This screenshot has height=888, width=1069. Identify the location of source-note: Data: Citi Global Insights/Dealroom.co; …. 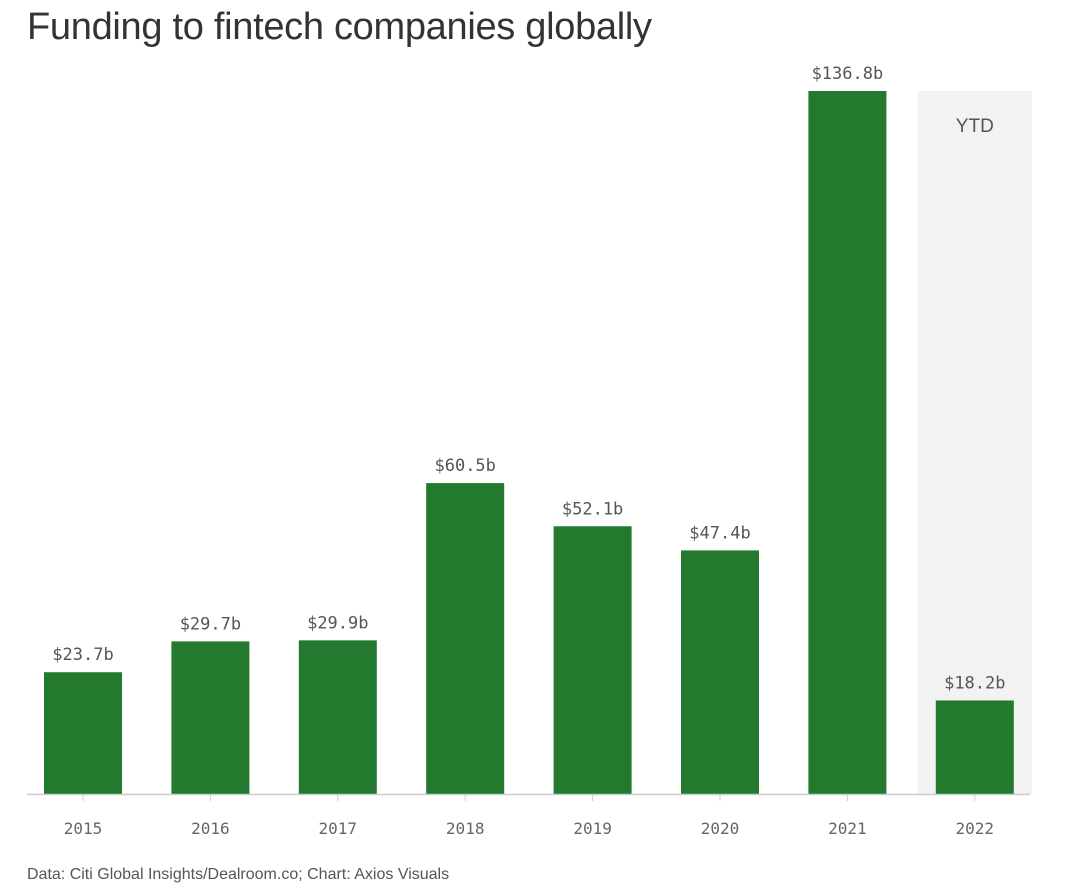
(238, 874).